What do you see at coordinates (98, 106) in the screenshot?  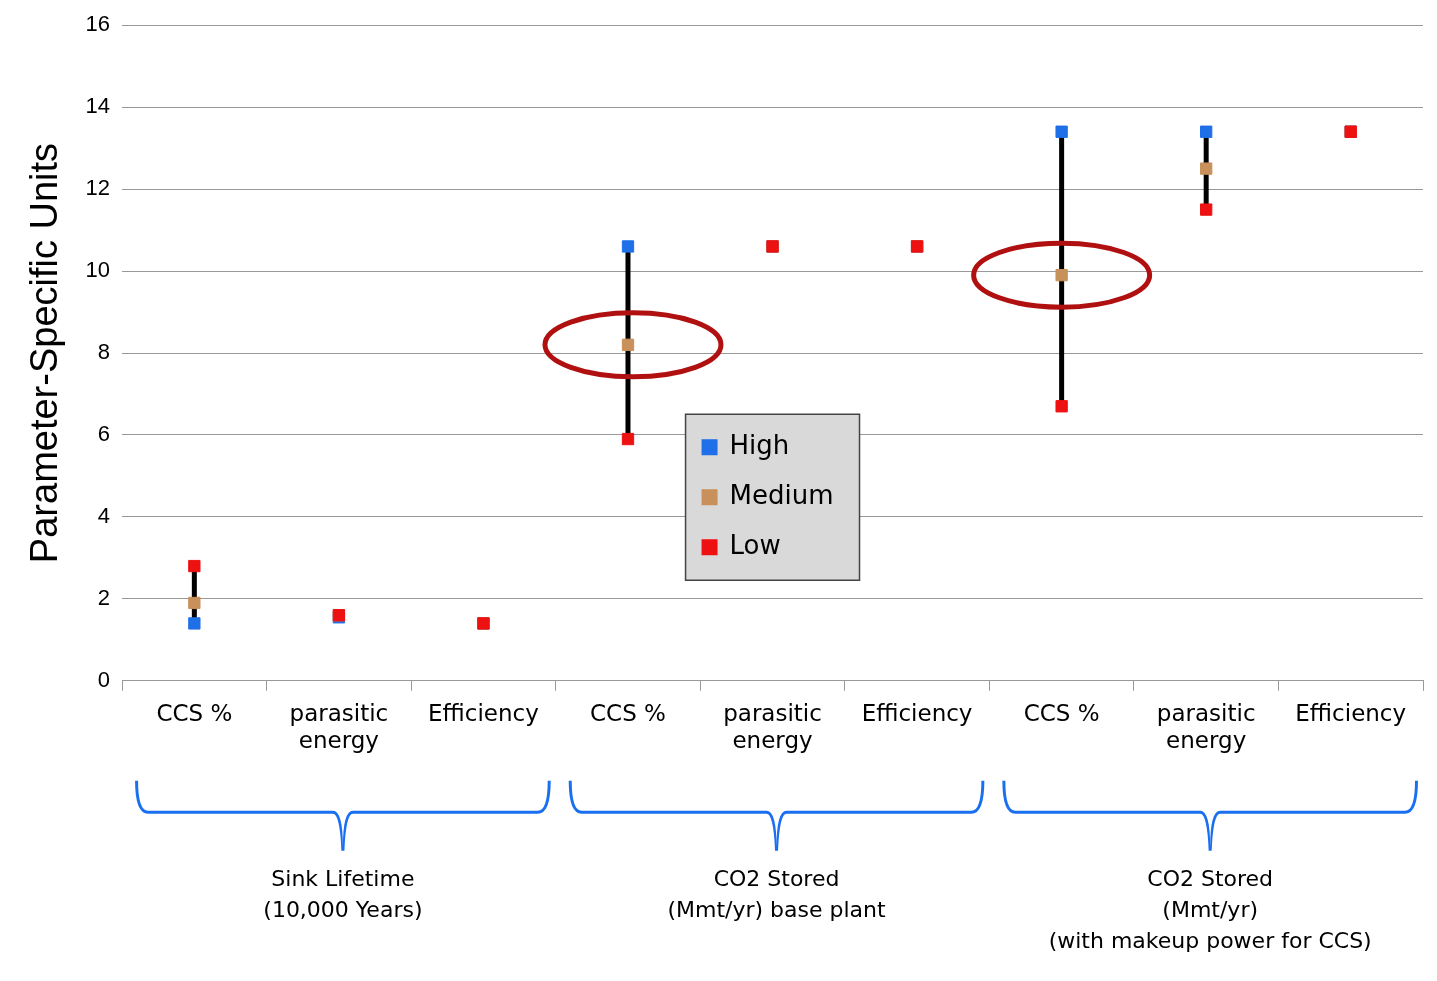 I see `y-tick-label: 14` at bounding box center [98, 106].